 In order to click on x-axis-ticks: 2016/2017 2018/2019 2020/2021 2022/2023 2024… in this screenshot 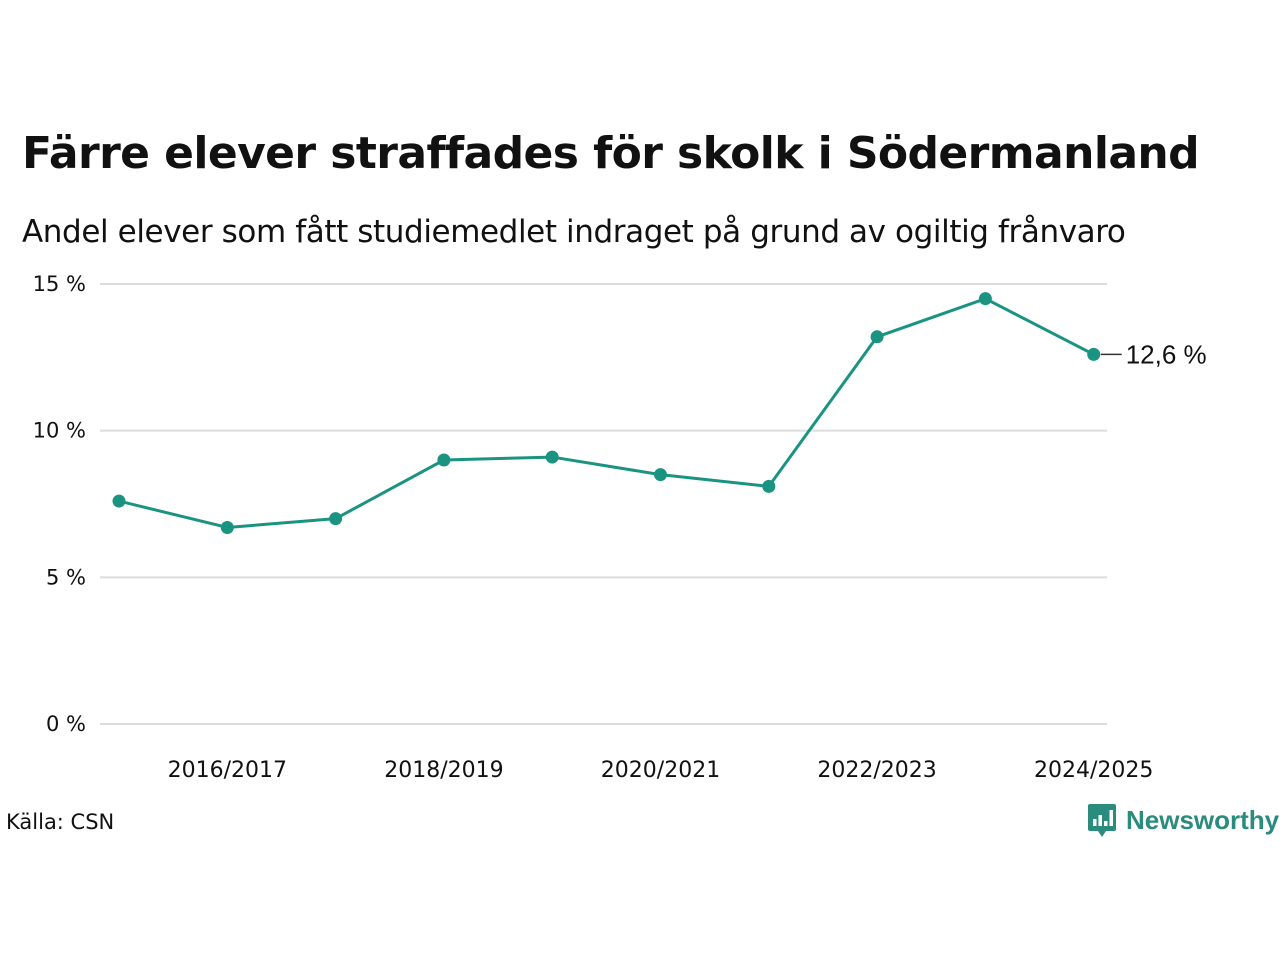, I will do `click(661, 770)`.